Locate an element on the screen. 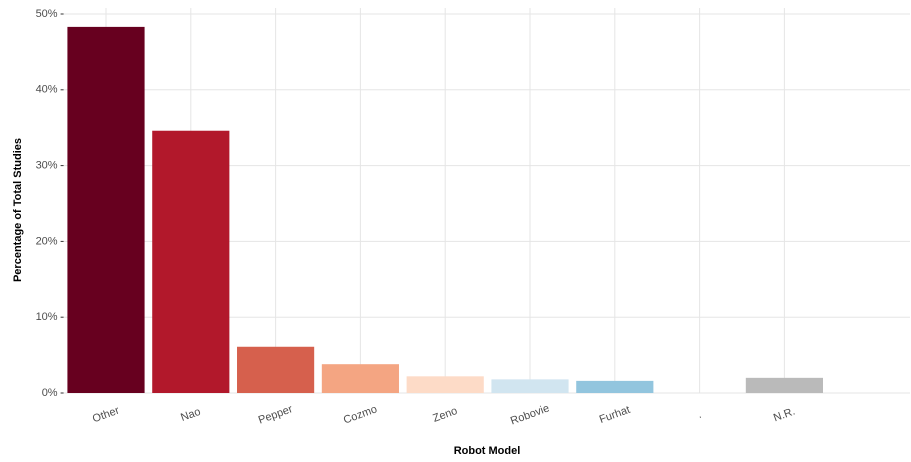 The width and height of the screenshot is (911, 462). y-tick-label: 0% is located at coordinates (50, 393).